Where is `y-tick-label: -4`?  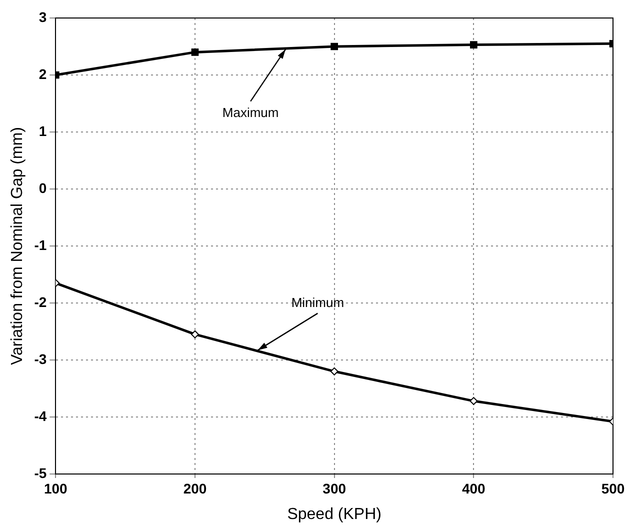 y-tick-label: -4 is located at coordinates (40, 416).